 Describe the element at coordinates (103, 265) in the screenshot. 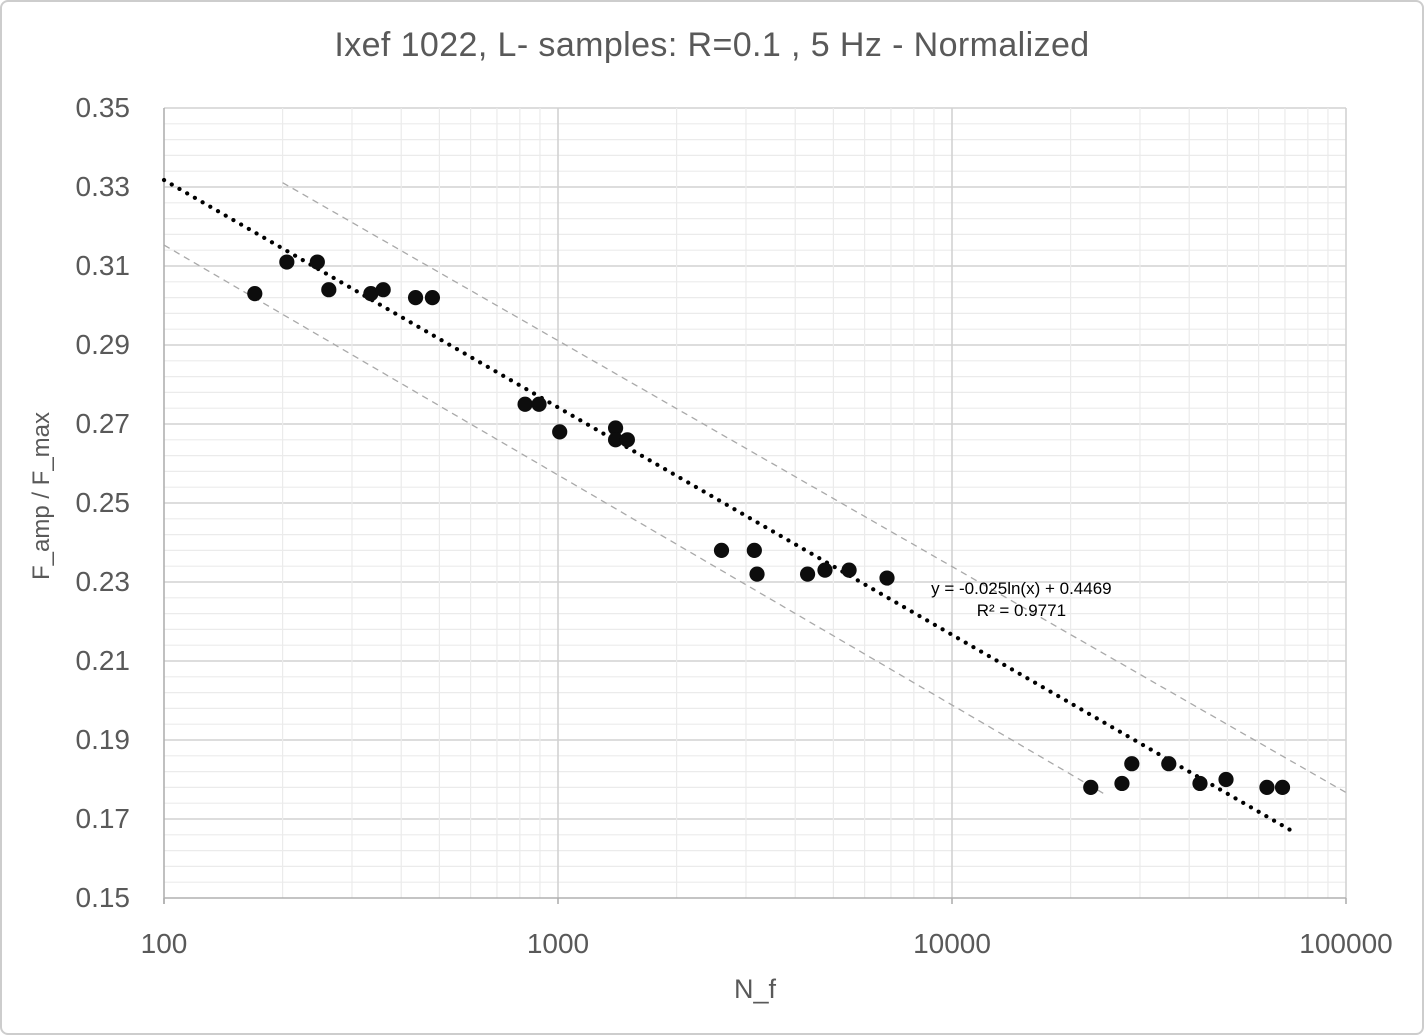

I see `y-tick-label: 0.31` at that location.